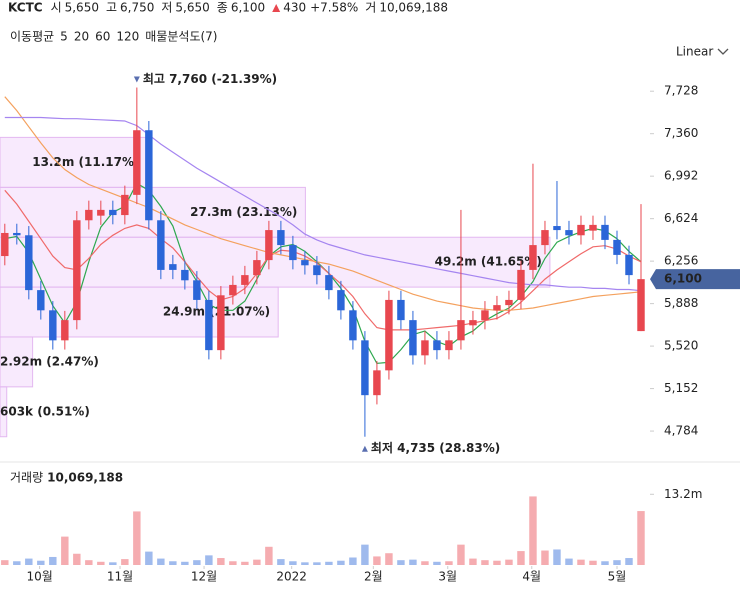 The height and width of the screenshot is (593, 740). What do you see at coordinates (694, 52) in the screenshot?
I see `scale-mode: Linear` at bounding box center [694, 52].